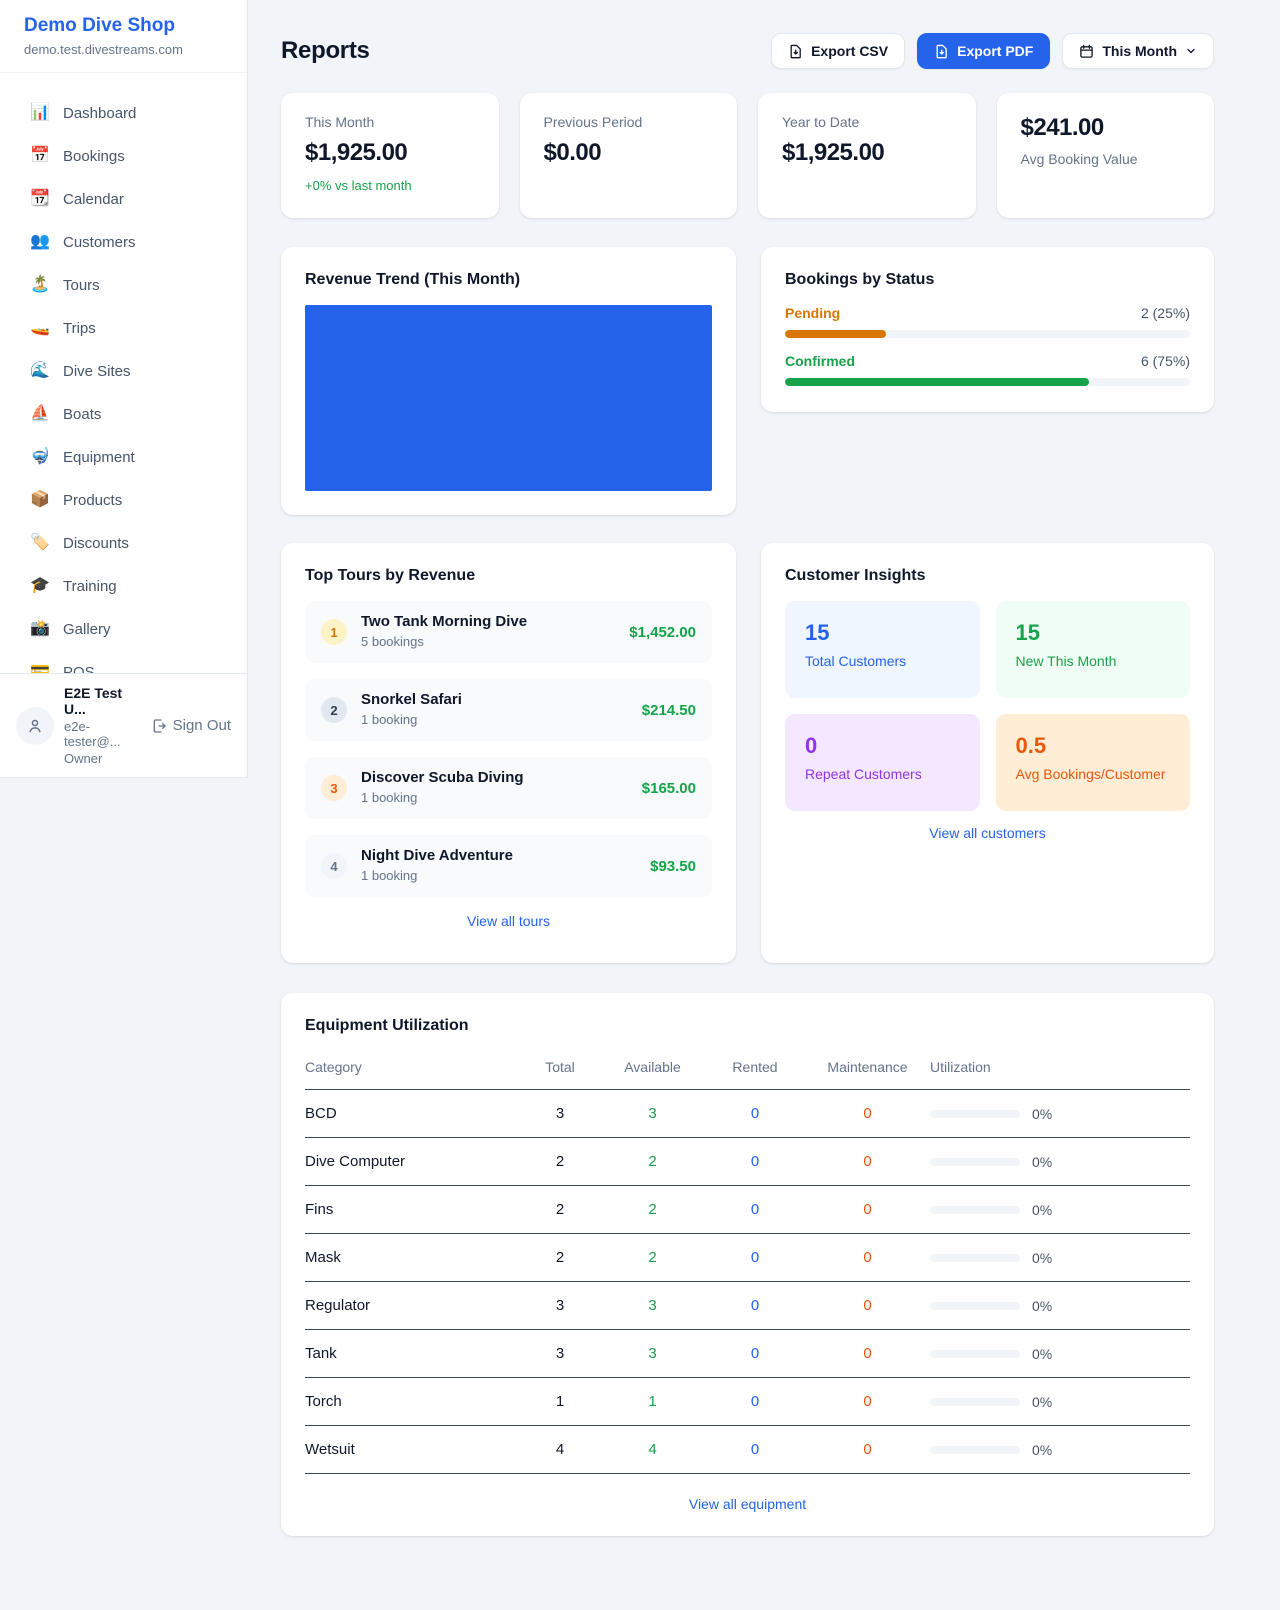 The image size is (1280, 1610). Describe the element at coordinates (334, 866) in the screenshot. I see `rank-badge: 4` at that location.